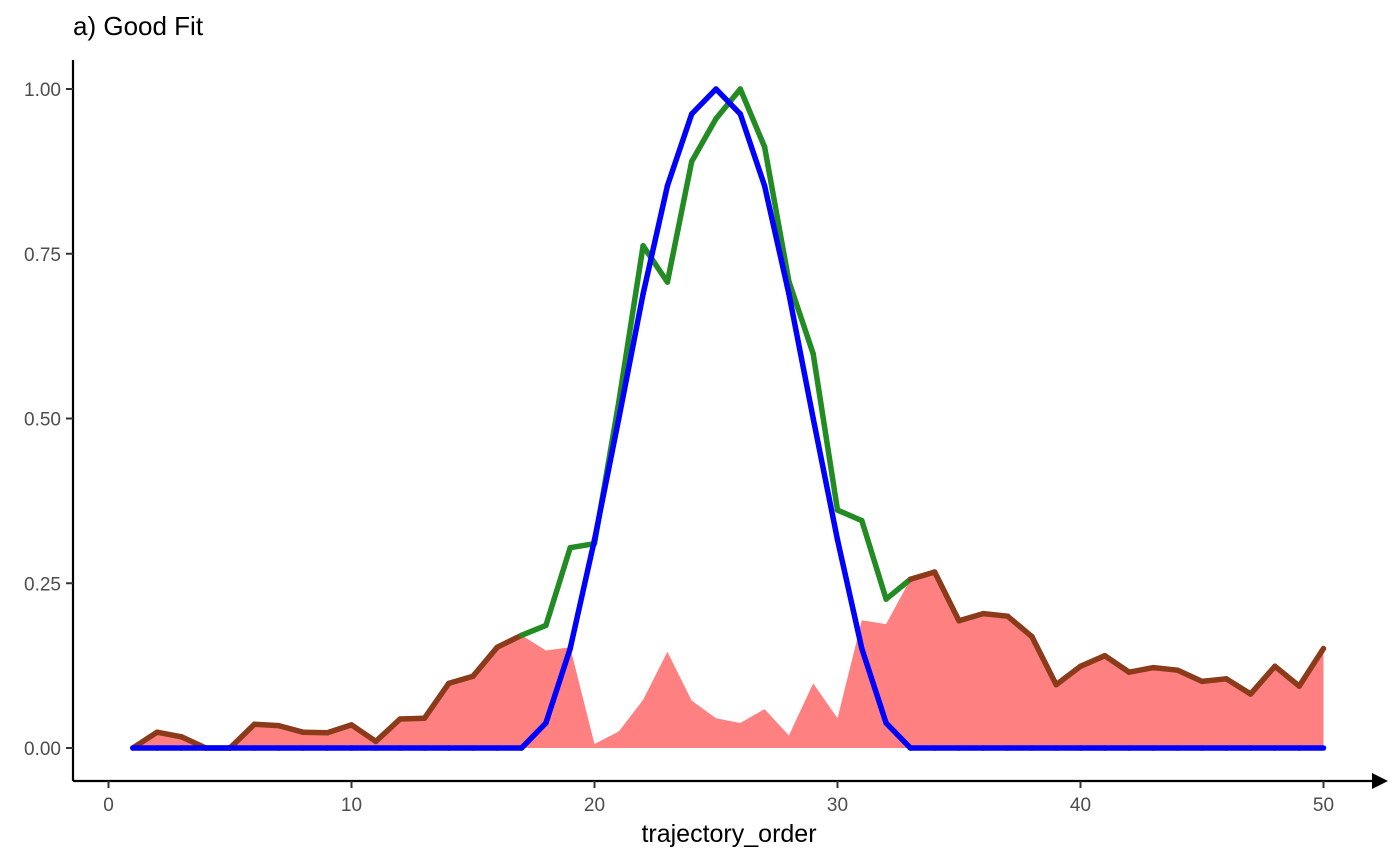 The image size is (1400, 865). I want to click on y-tick-label: 0.25, so click(42, 584).